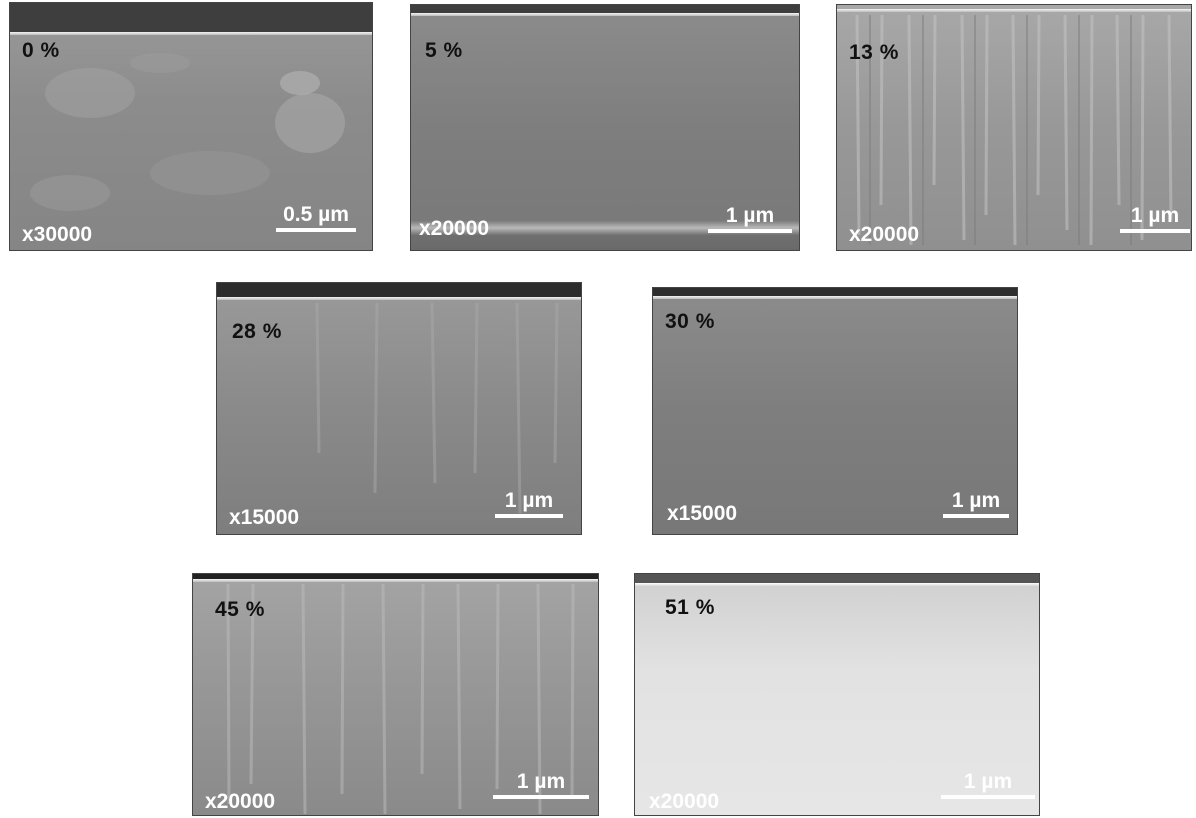 This screenshot has height=818, width=1196. I want to click on grain-texture, so click(187, 132).